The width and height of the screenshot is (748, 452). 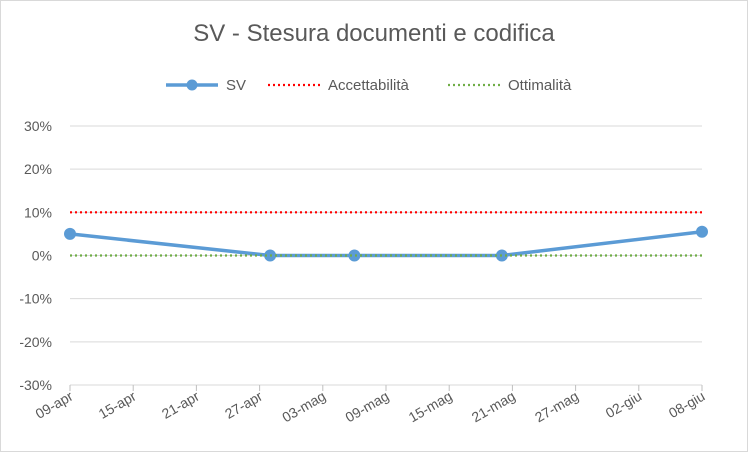 I want to click on x-tick-label: 27-mag, so click(x=556, y=407).